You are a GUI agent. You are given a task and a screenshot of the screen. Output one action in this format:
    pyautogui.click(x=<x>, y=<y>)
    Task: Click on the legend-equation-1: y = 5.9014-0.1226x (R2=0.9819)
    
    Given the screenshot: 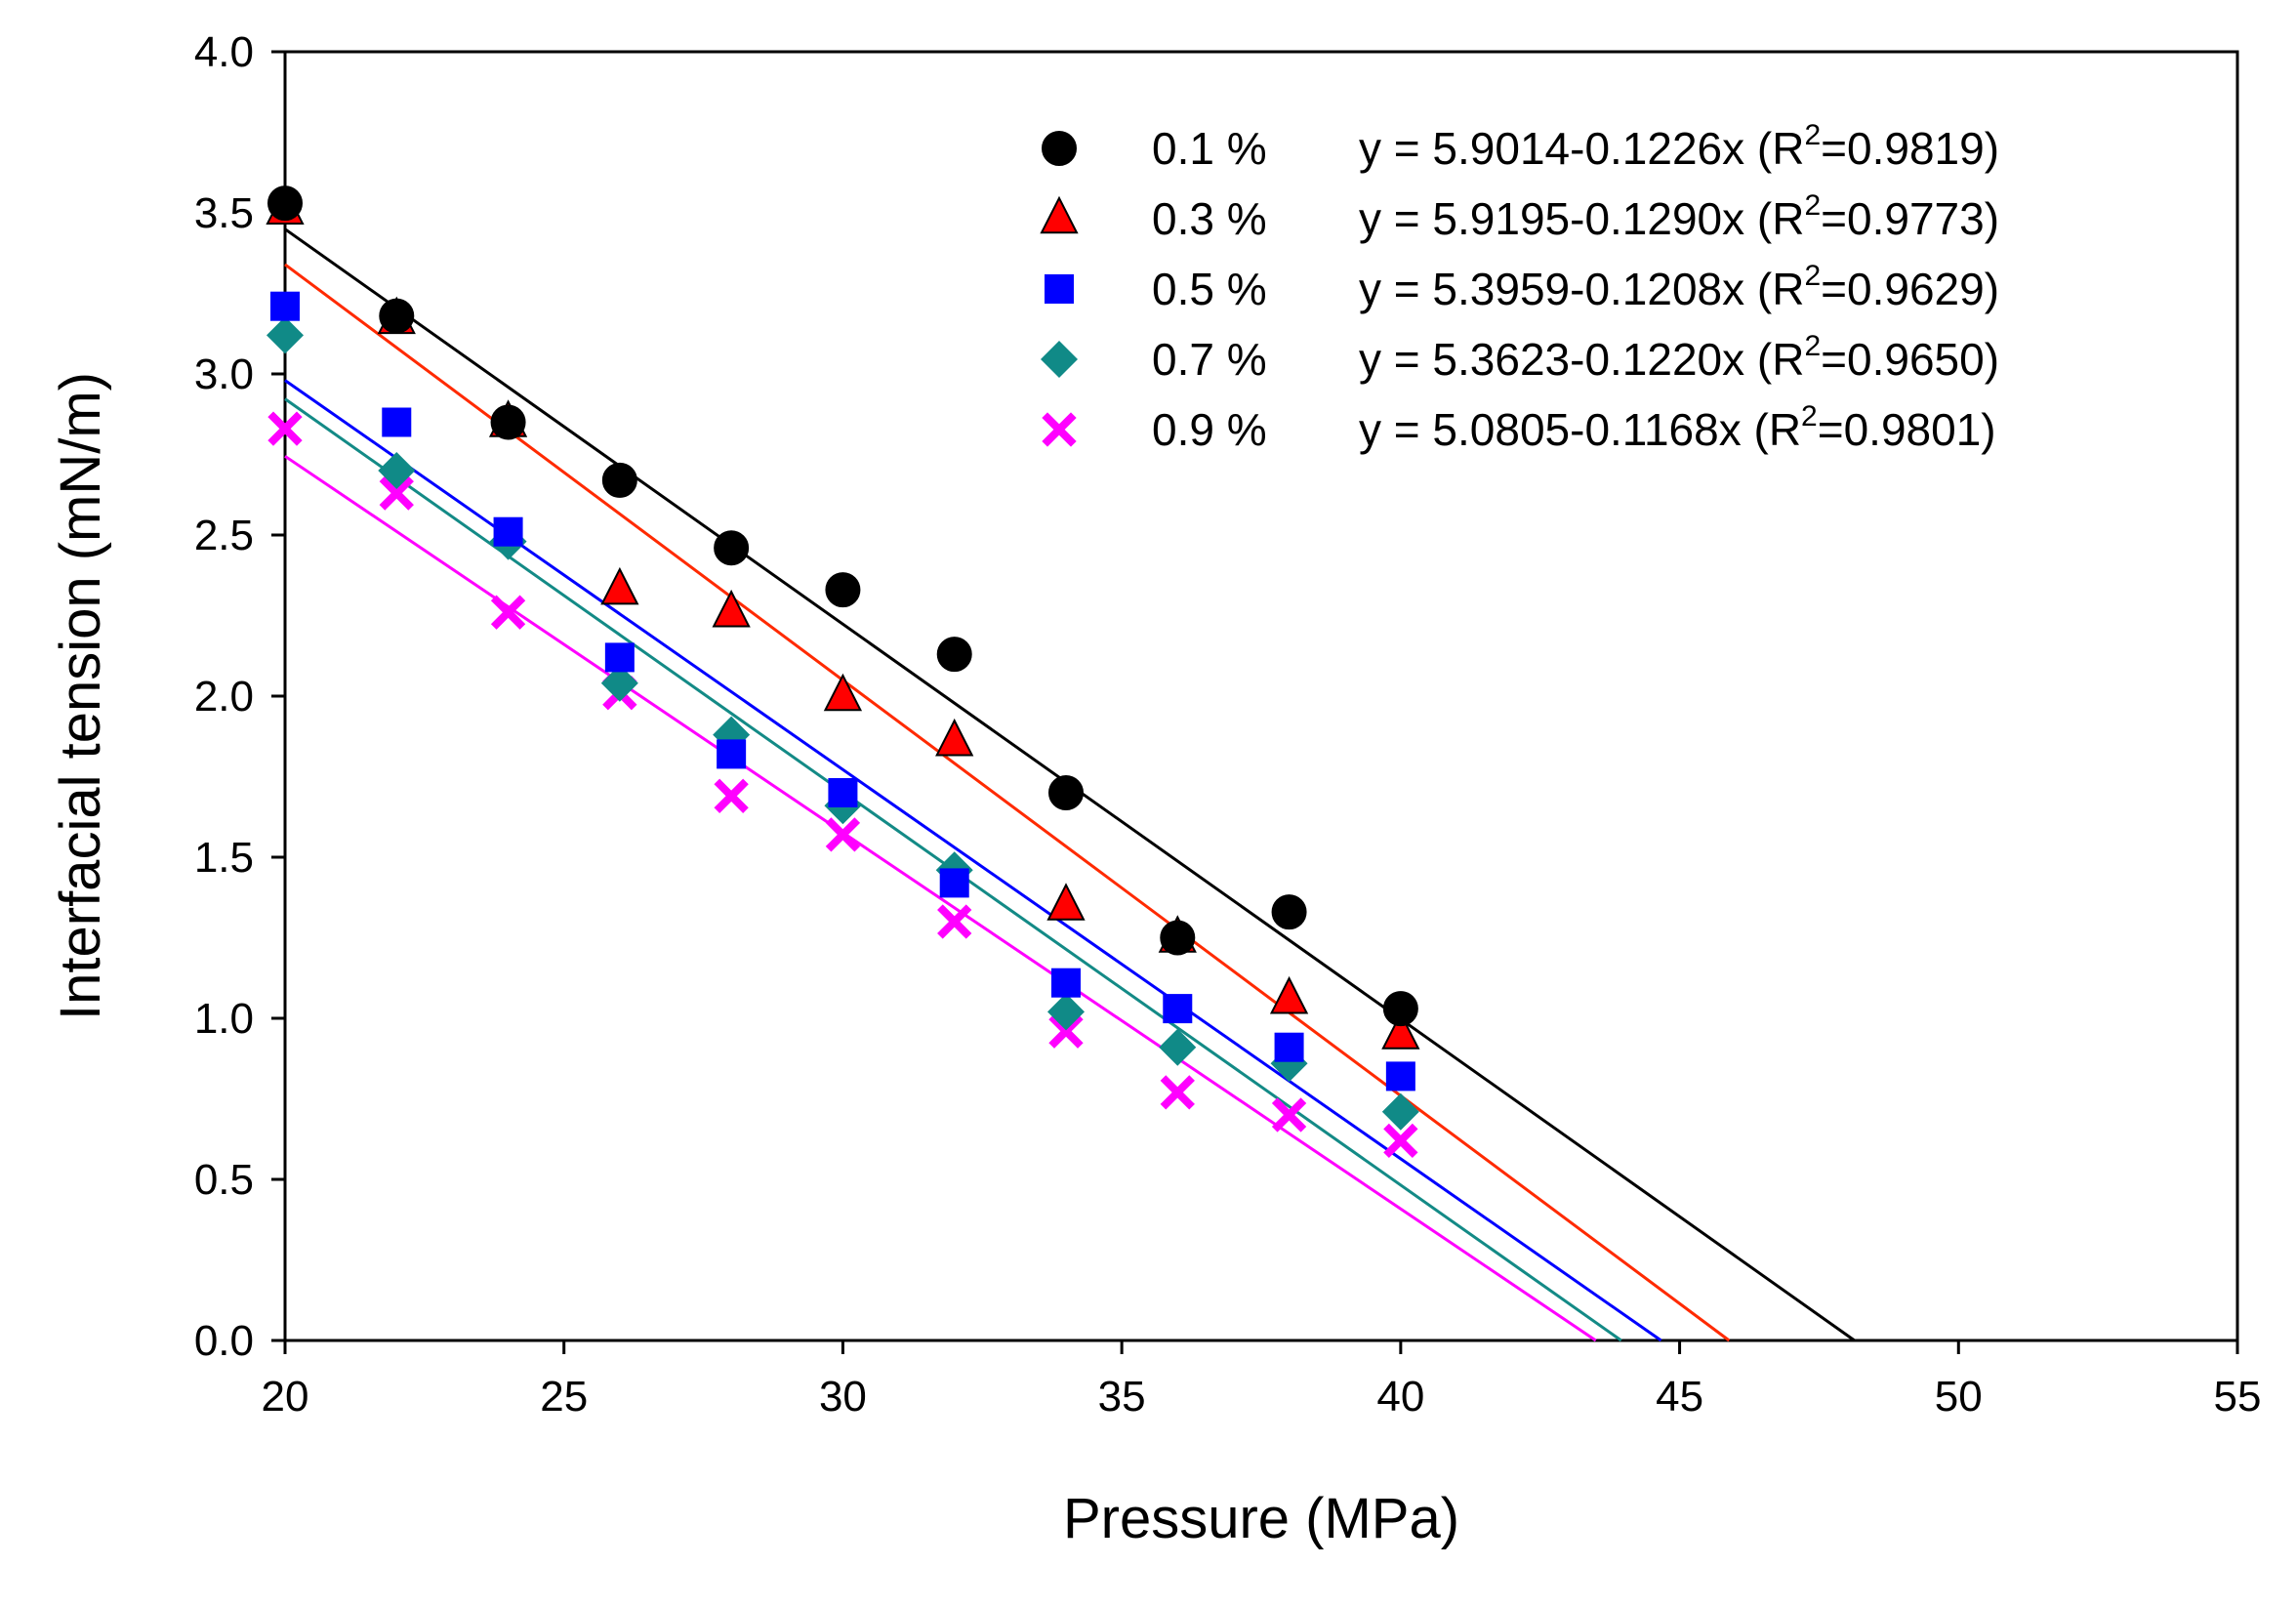 What is the action you would take?
    pyautogui.click(x=1679, y=146)
    